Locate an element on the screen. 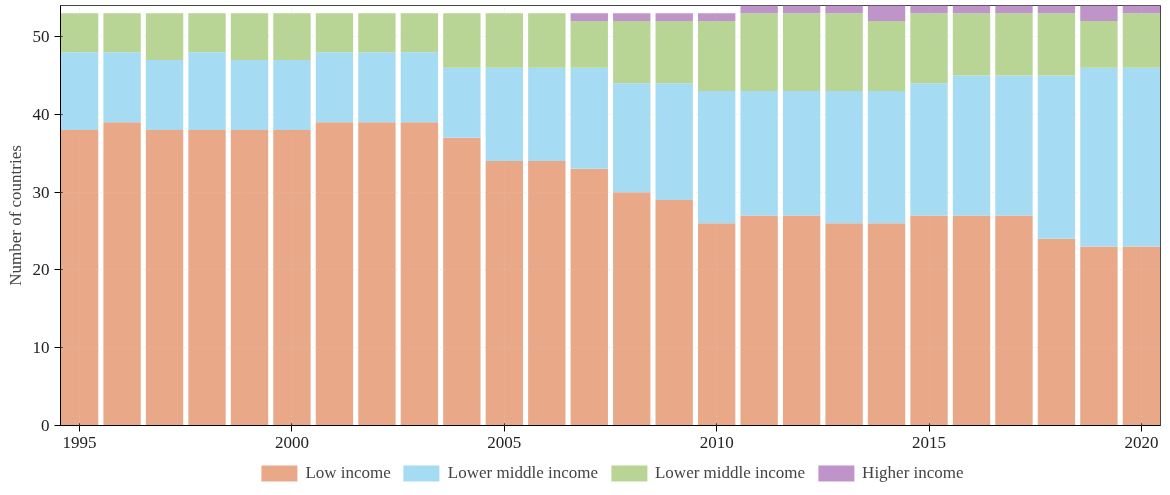  x-tick-label: 1995 is located at coordinates (79, 442).